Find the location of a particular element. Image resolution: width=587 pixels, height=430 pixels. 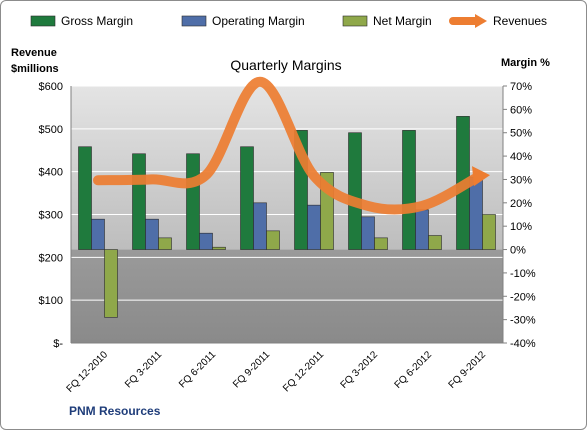

right-tick-label: 20% is located at coordinates (521, 204).